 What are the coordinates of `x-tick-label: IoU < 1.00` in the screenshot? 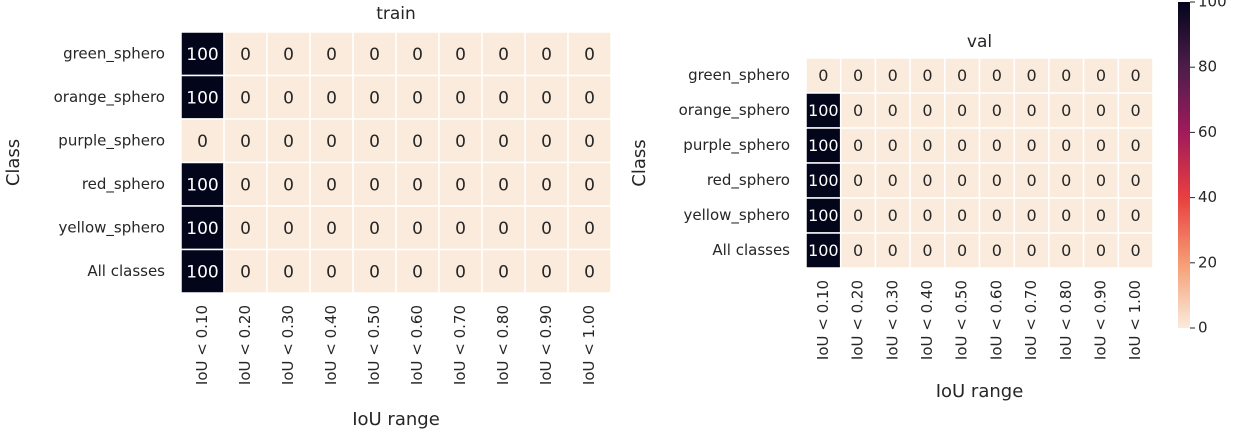 It's located at (589, 345).